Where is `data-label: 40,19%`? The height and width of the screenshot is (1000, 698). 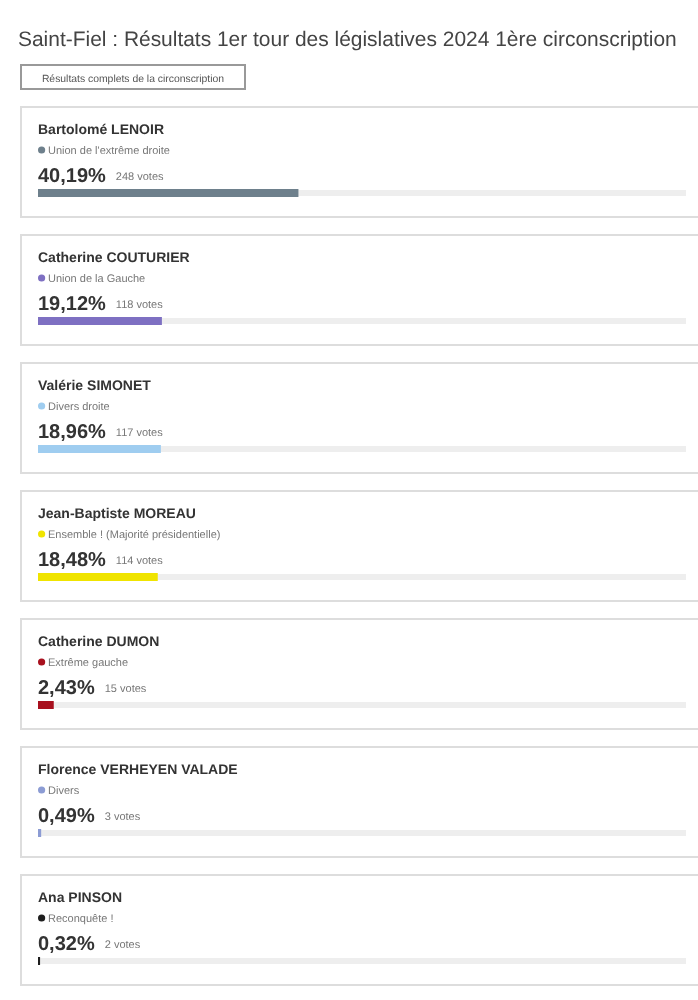 data-label: 40,19% is located at coordinates (72, 177).